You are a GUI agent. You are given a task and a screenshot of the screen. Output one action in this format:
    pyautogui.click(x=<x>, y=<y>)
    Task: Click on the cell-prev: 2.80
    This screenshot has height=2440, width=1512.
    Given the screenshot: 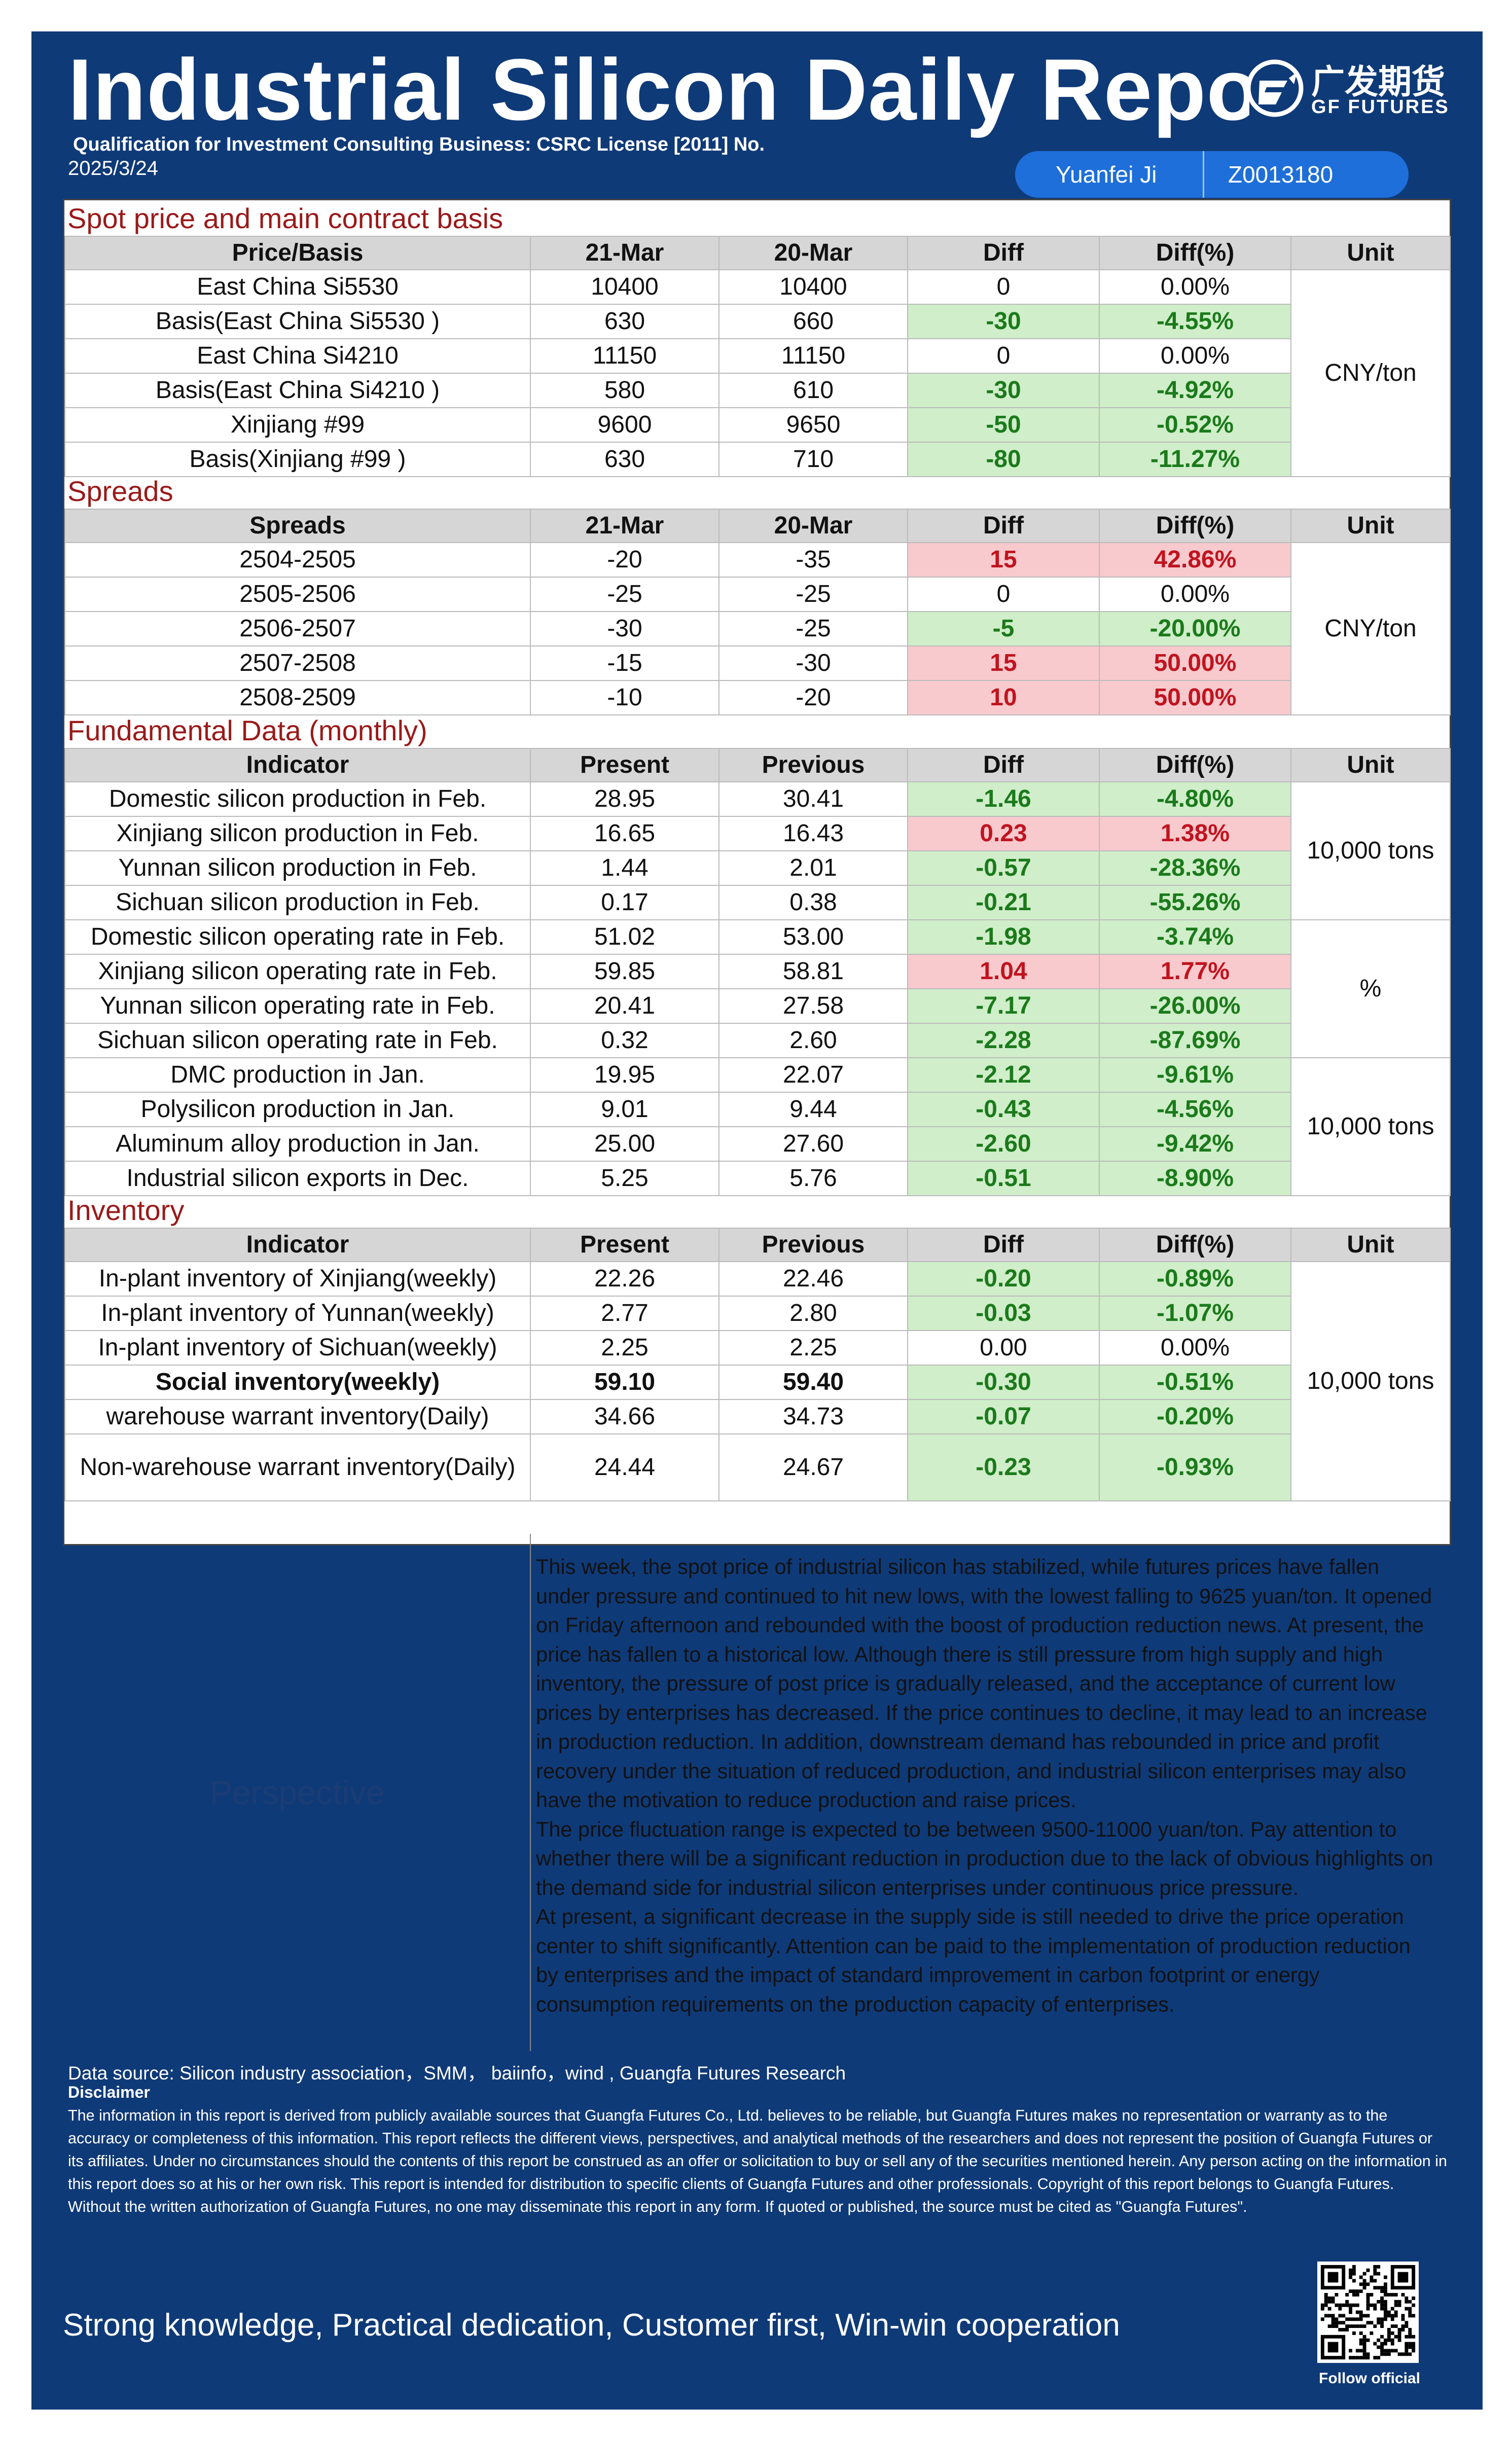 What is the action you would take?
    pyautogui.click(x=813, y=1313)
    